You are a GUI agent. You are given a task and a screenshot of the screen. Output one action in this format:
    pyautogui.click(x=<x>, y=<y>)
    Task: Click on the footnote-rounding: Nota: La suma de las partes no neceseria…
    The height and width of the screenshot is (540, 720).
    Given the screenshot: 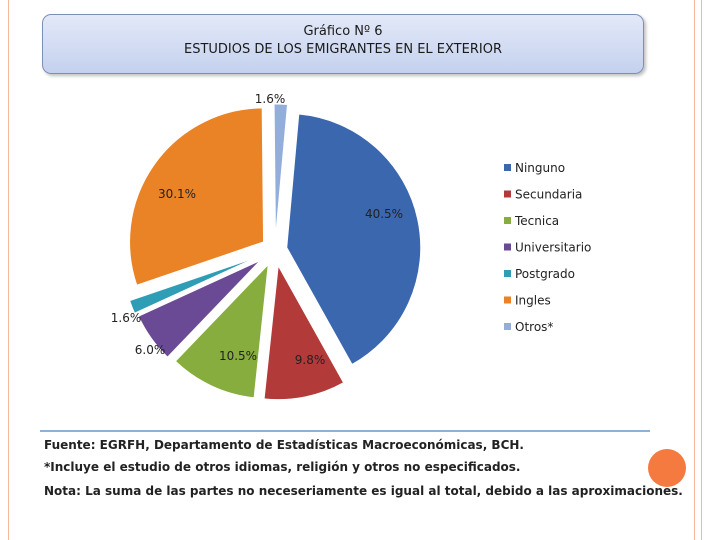 What is the action you would take?
    pyautogui.click(x=363, y=491)
    